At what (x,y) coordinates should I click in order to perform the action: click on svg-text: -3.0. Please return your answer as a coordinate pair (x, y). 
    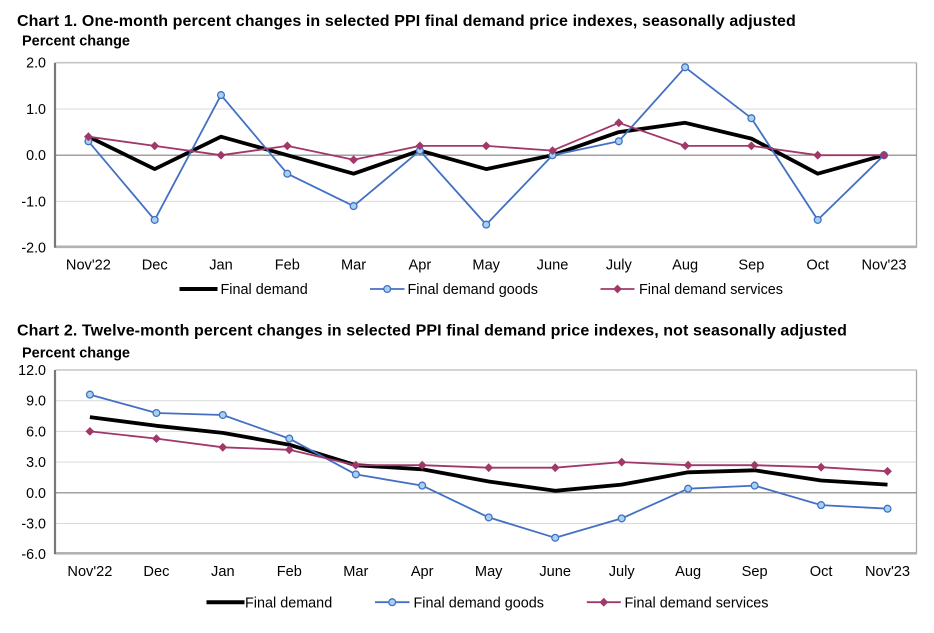
    Looking at the image, I should click on (33, 525).